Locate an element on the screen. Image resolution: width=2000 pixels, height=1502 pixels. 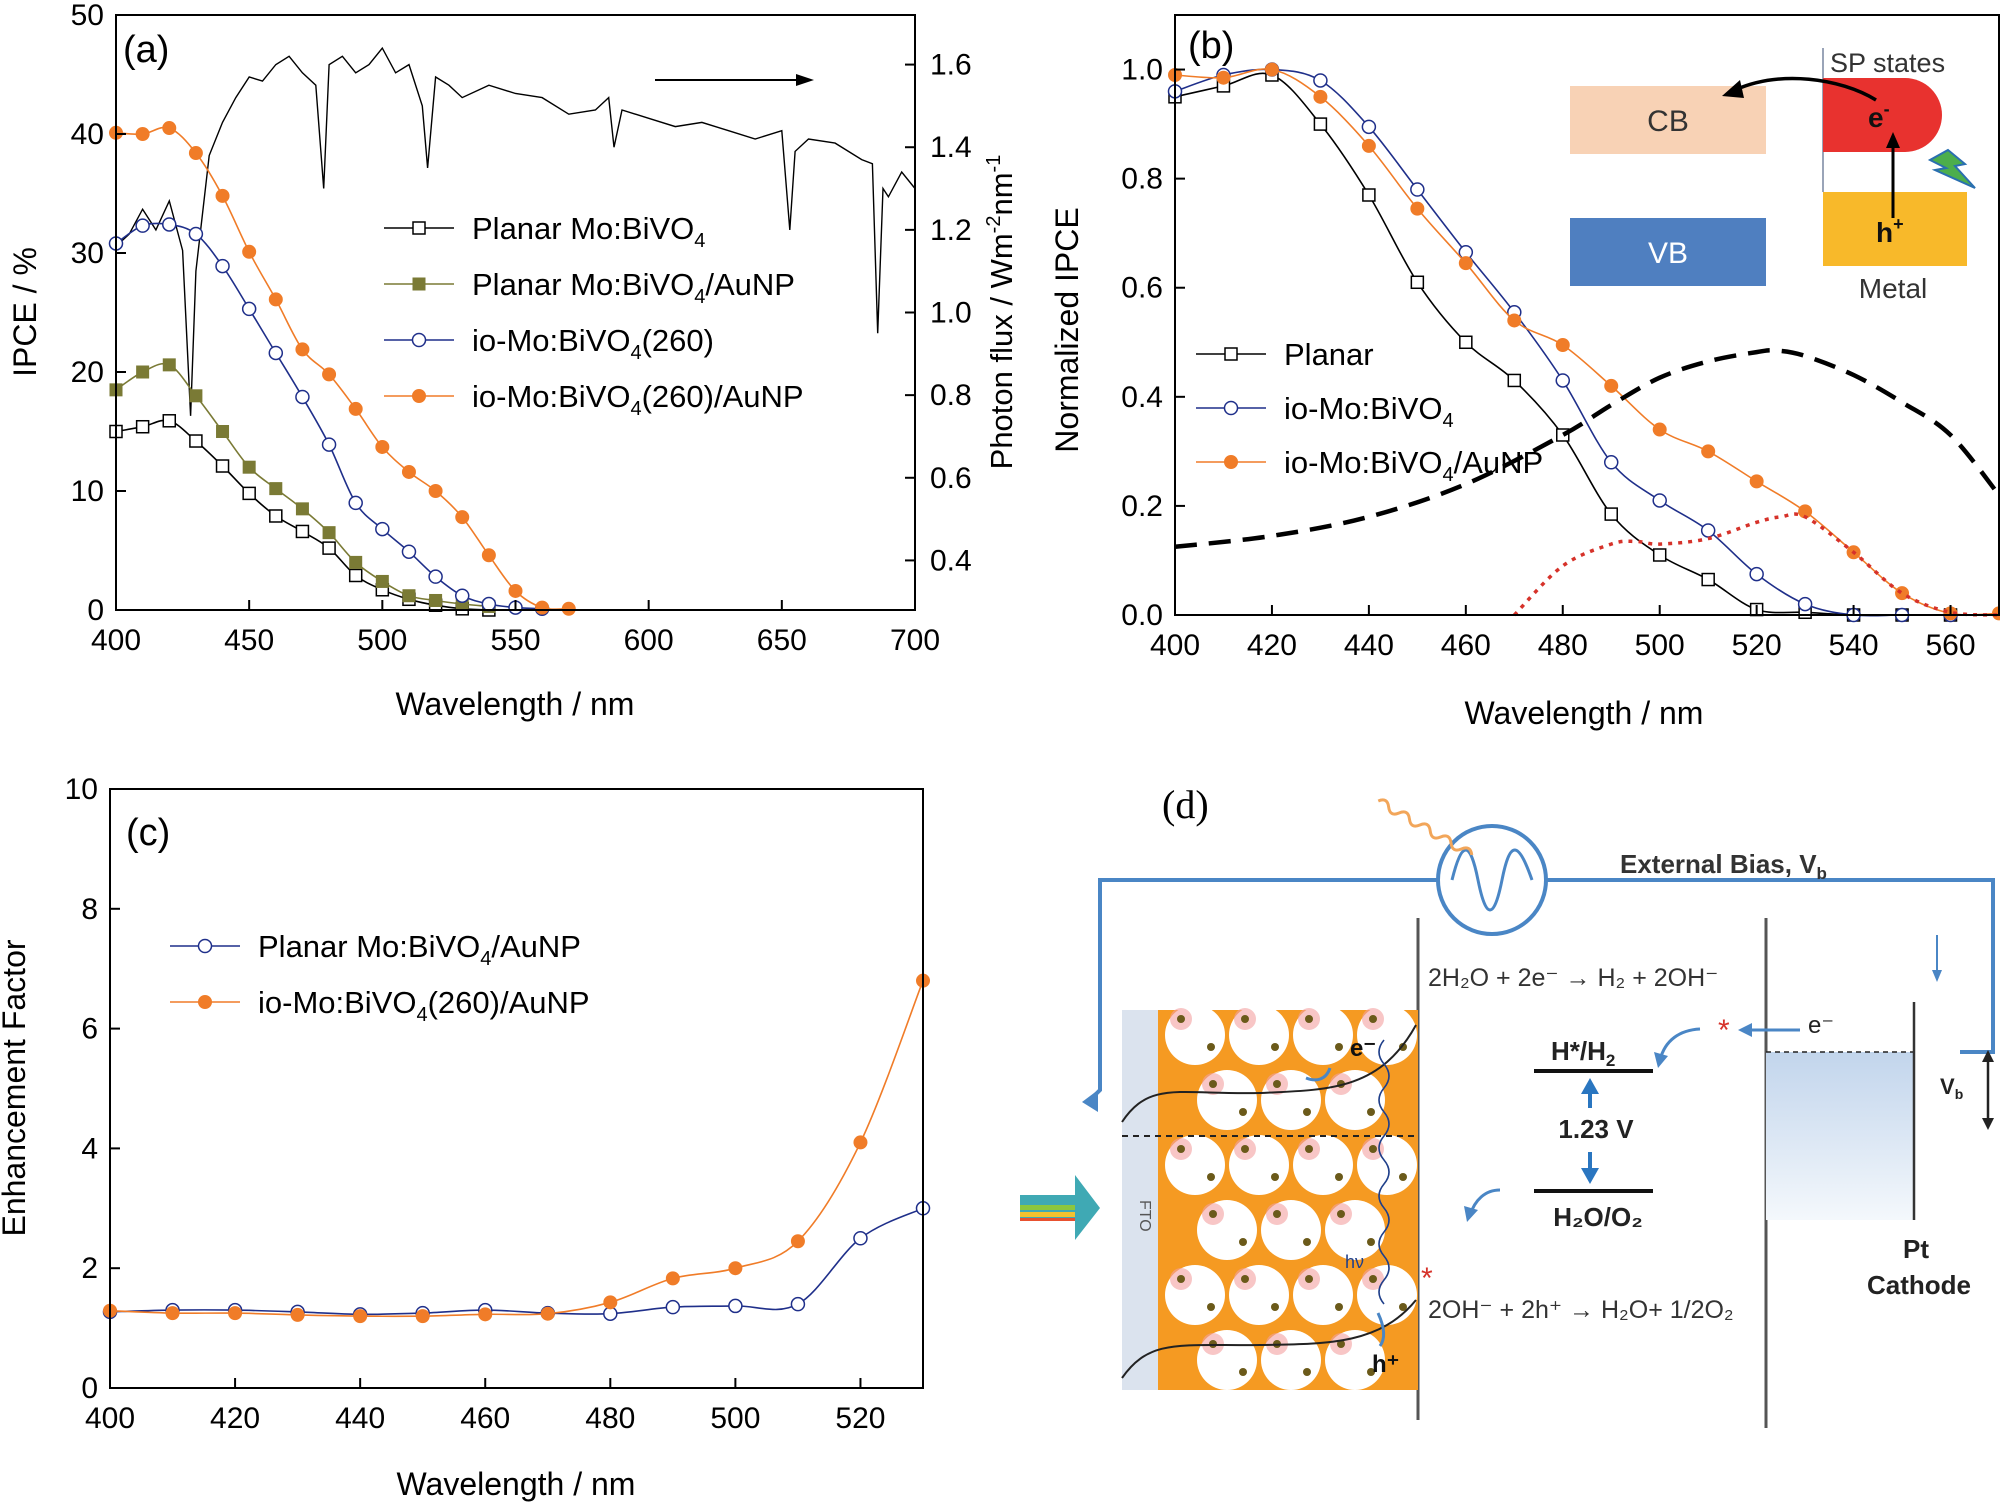
band-diagram-inset: CB VB SP states e- h+ Metal is located at coordinates (1773, 176).